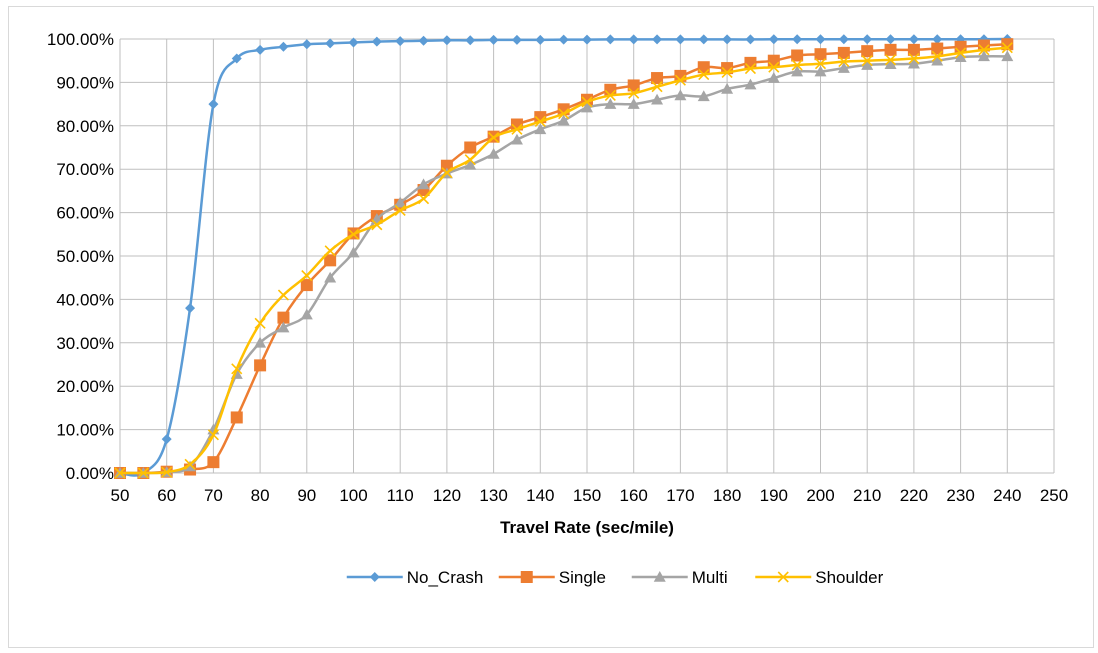  I want to click on y-tick-label: 40.00%, so click(85, 299).